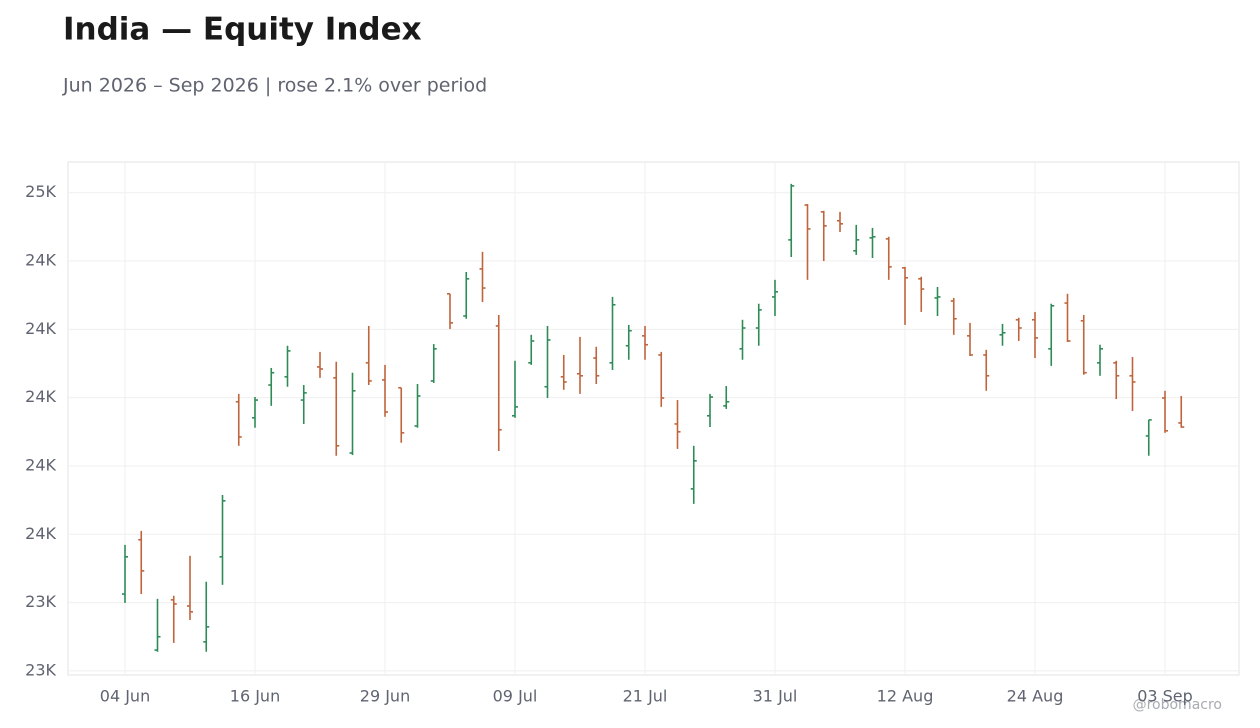 This screenshot has height=728, width=1260. What do you see at coordinates (125, 696) in the screenshot?
I see `x-tick-label: 04 Jun` at bounding box center [125, 696].